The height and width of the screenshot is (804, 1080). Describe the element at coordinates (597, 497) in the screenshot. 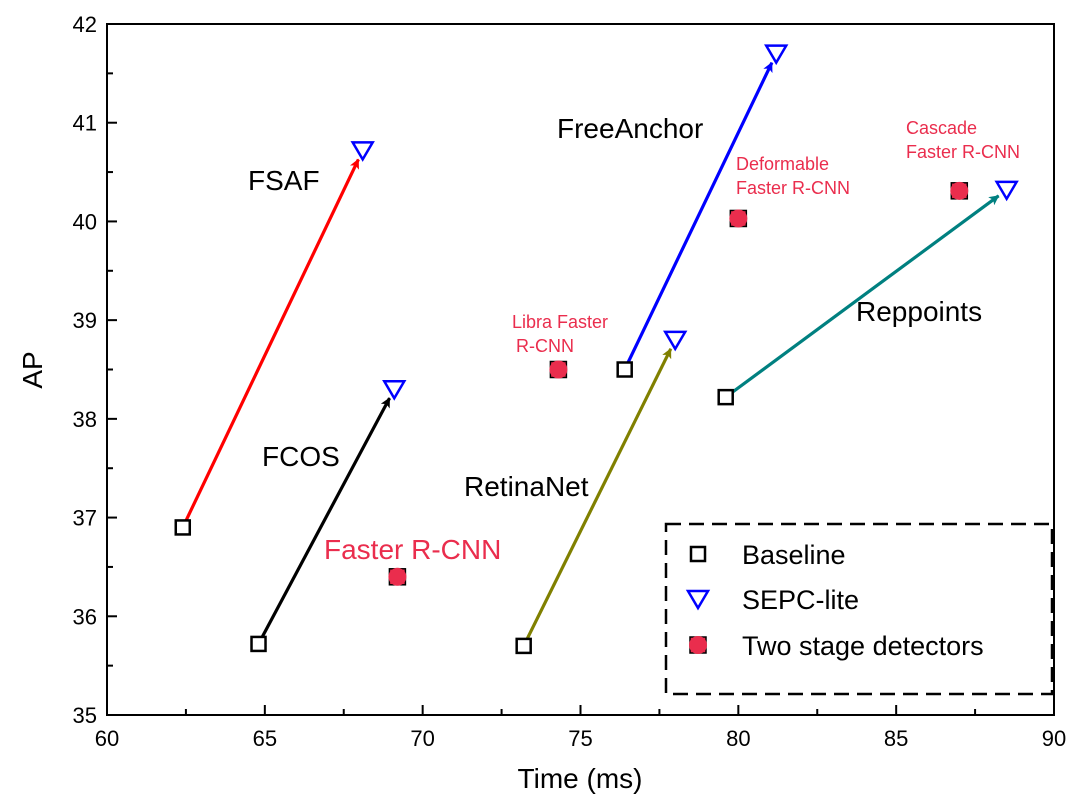

I see `retinanet-arrow` at that location.